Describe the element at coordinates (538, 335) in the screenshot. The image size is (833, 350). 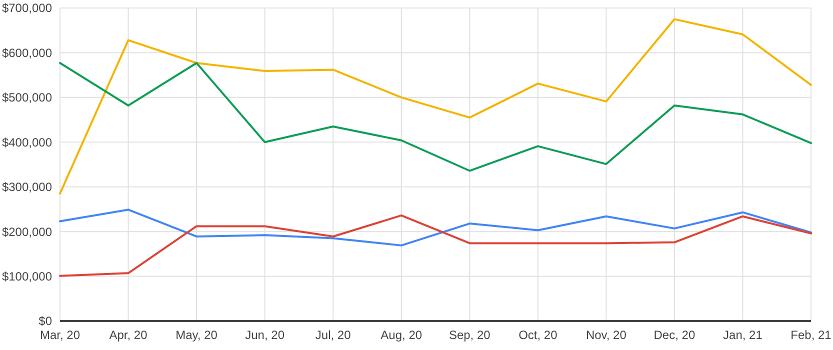
I see `x-tick-label: Oct, 20` at that location.